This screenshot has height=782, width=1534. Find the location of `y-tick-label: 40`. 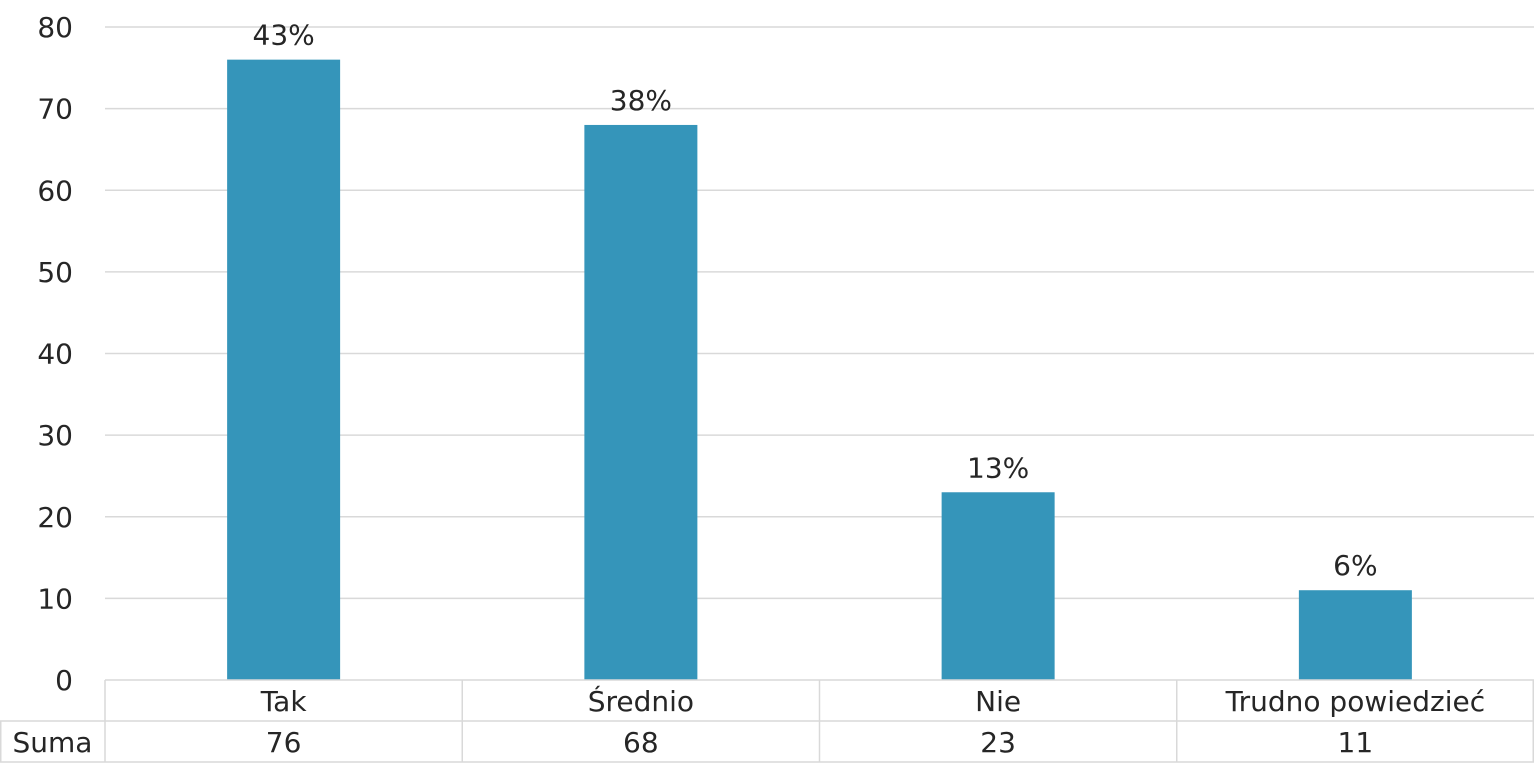

y-tick-label: 40 is located at coordinates (55, 354).